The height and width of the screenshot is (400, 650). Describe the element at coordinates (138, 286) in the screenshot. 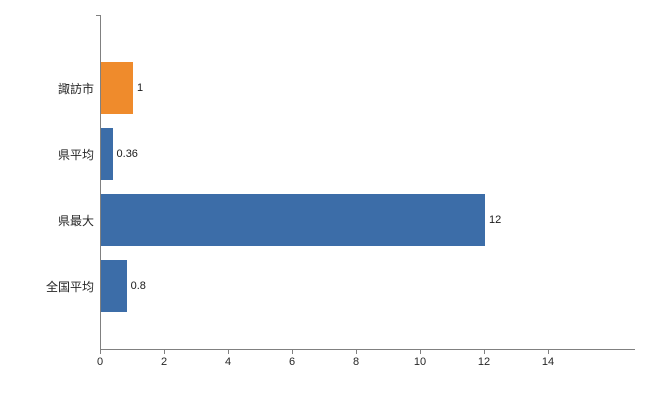

I see `bar-value-label: 0.8` at that location.